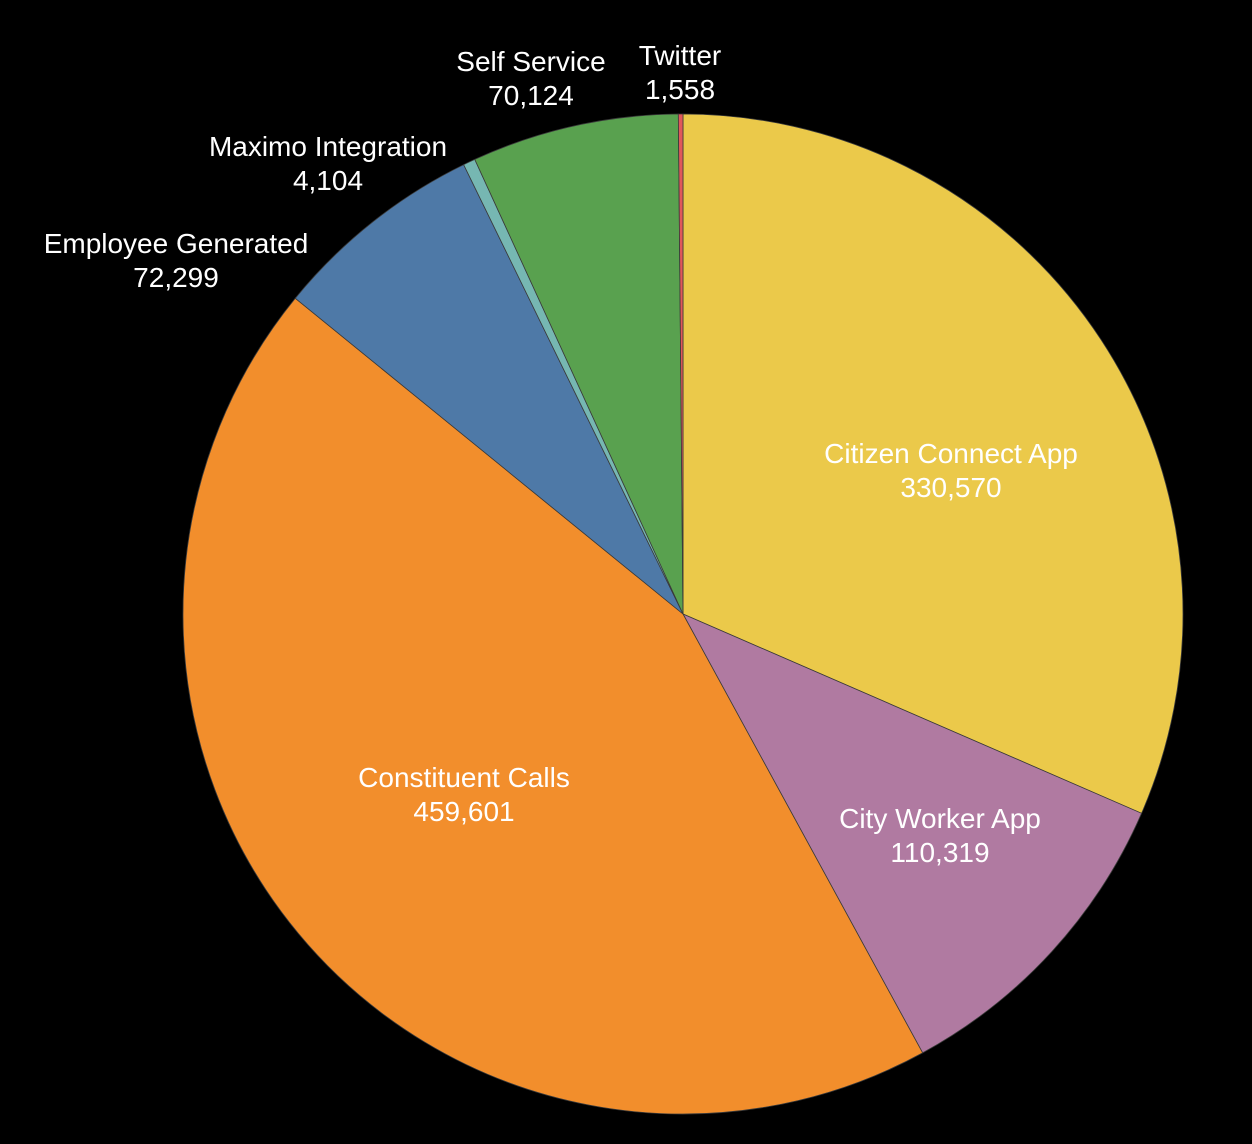 The width and height of the screenshot is (1252, 1144). Describe the element at coordinates (940, 835) in the screenshot. I see `pie-label-city-worker-app: City Worker App 110,319` at that location.